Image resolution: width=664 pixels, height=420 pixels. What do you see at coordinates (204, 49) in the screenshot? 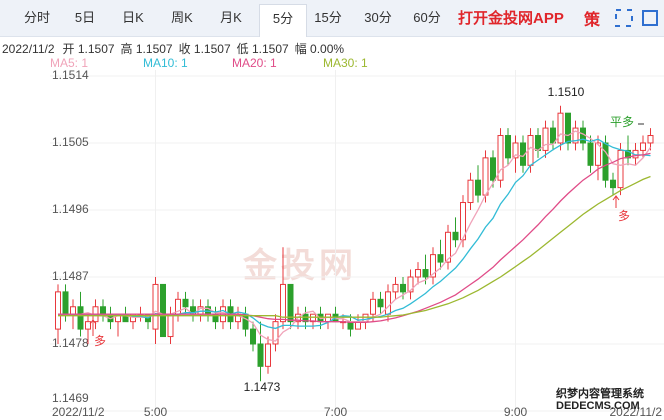
I see `info-item: 收 1.1507` at bounding box center [204, 49].